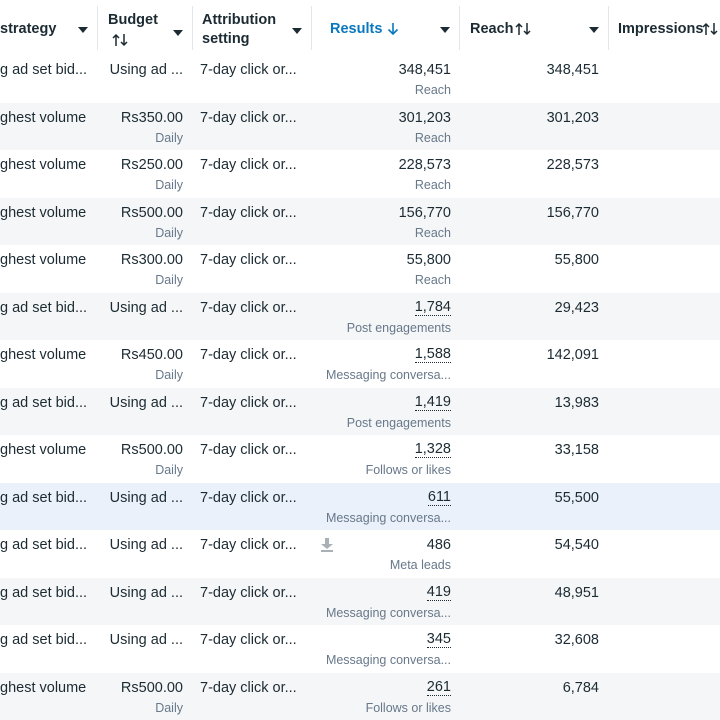 Image resolution: width=720 pixels, height=720 pixels. Describe the element at coordinates (424, 117) in the screenshot. I see `result-value: 301,203` at that location.